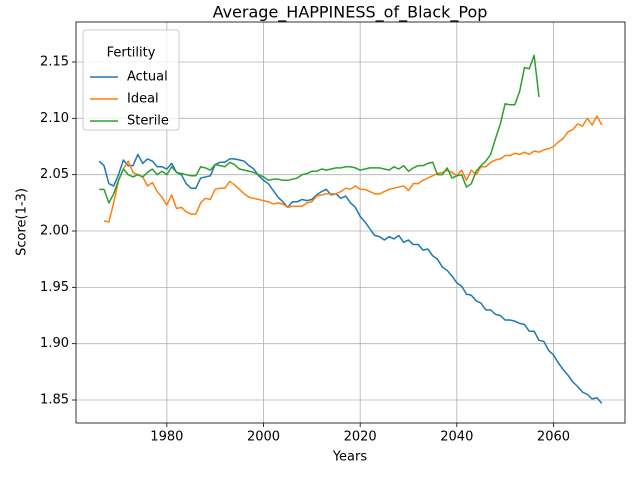  Describe the element at coordinates (263, 437) in the screenshot. I see `x-tick-label: 2000` at that location.